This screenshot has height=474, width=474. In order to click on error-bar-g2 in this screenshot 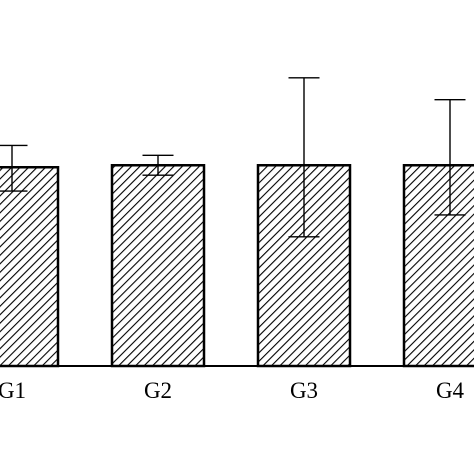, I will do `click(158, 165)`.